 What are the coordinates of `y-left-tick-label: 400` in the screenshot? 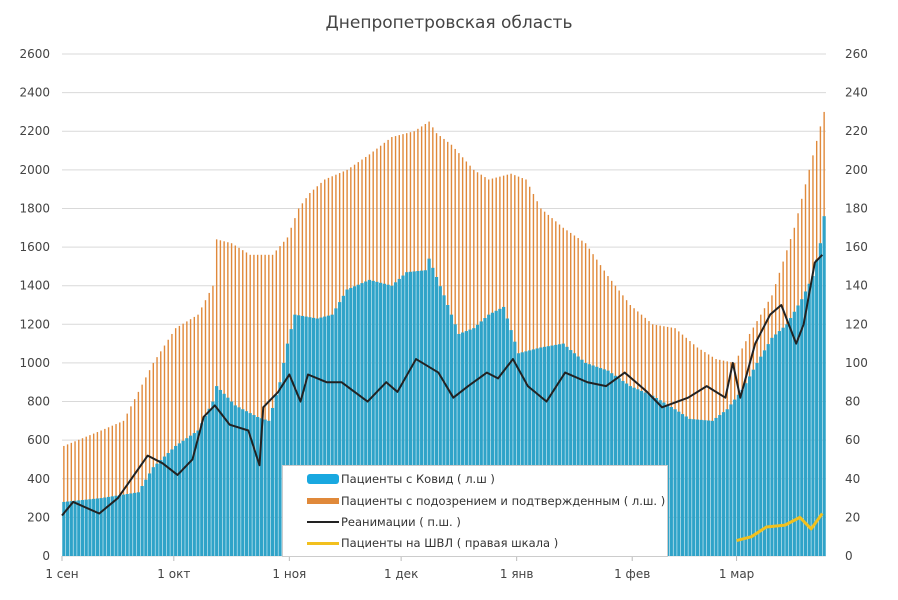 It's located at (38, 479).